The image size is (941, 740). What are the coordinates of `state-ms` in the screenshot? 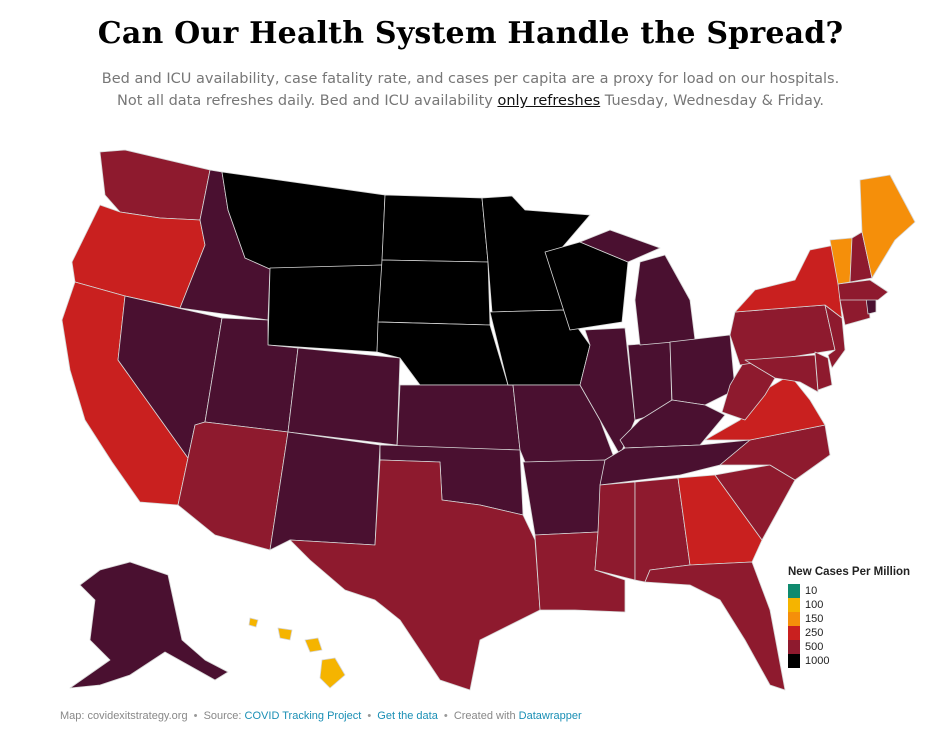 It's located at (615, 531).